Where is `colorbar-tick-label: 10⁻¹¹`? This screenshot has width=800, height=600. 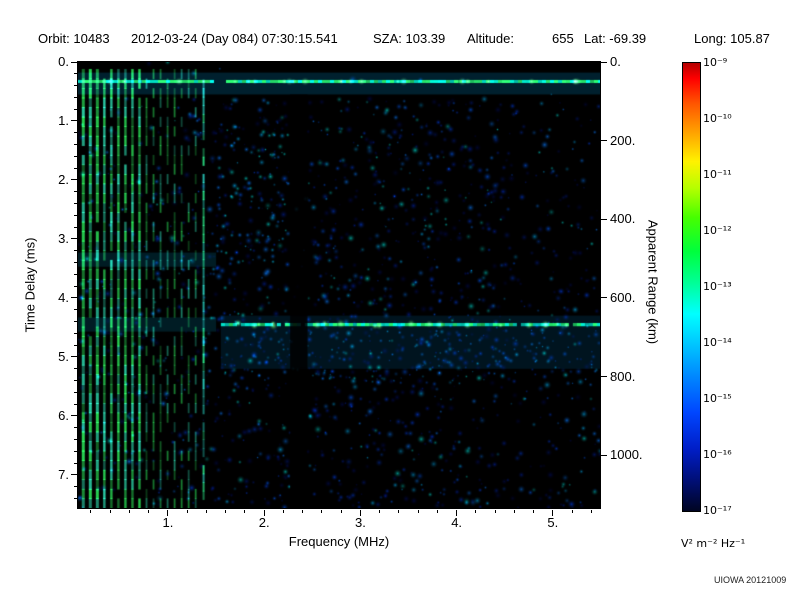
colorbar-tick-label: 10⁻¹¹ is located at coordinates (717, 174).